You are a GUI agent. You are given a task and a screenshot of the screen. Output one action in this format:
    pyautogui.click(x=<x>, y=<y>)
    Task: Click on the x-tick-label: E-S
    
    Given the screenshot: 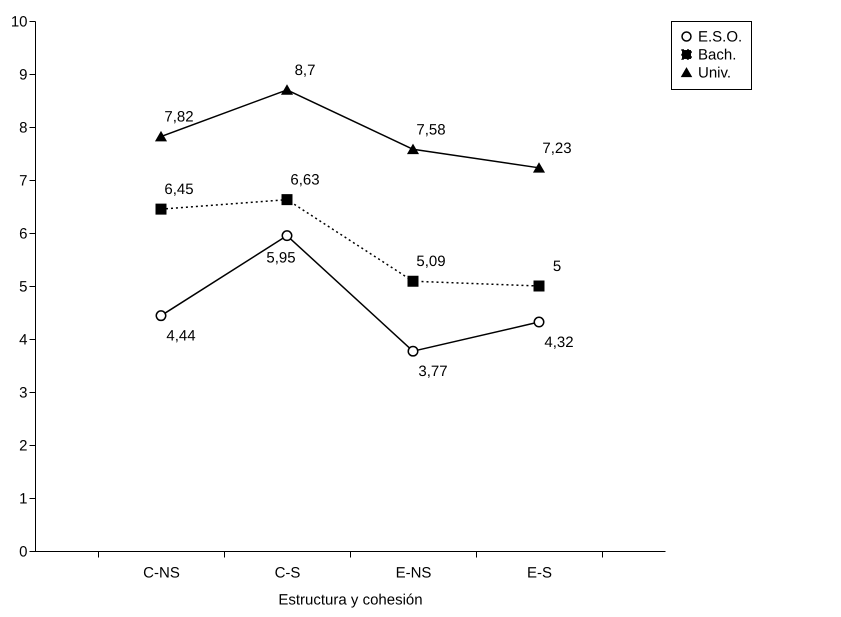 What is the action you would take?
    pyautogui.click(x=539, y=573)
    